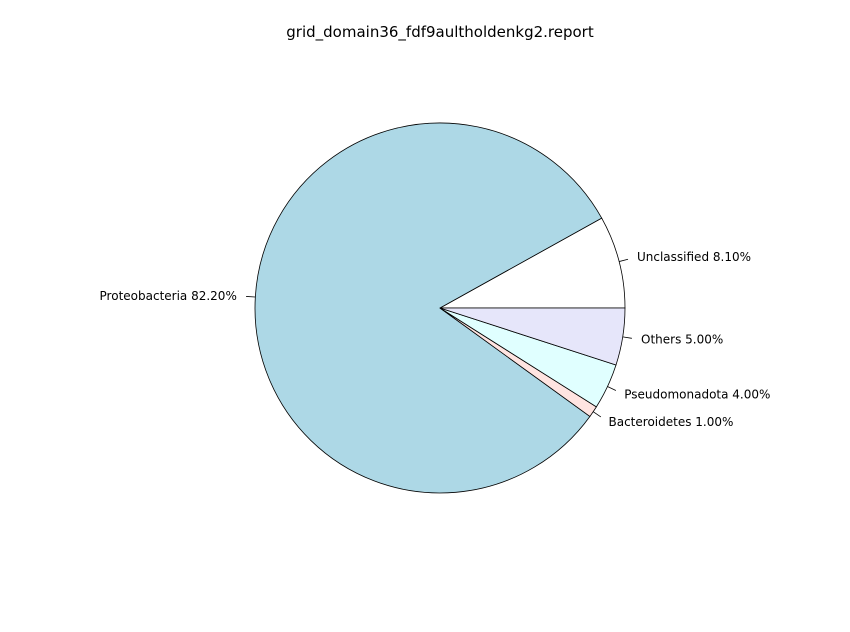 The height and width of the screenshot is (632, 850). I want to click on pie-slice-unclassified, so click(532, 263).